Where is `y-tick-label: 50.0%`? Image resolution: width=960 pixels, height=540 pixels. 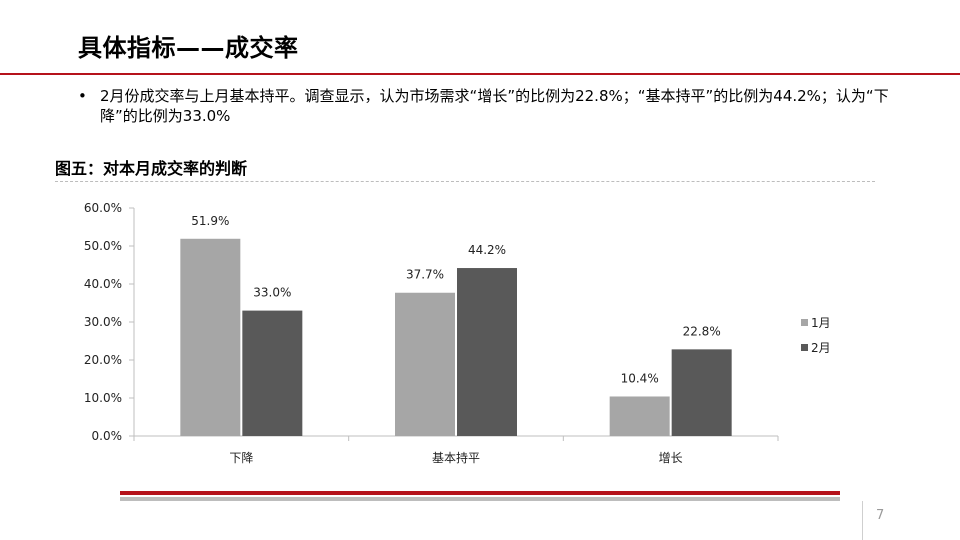 y-tick-label: 50.0% is located at coordinates (103, 246).